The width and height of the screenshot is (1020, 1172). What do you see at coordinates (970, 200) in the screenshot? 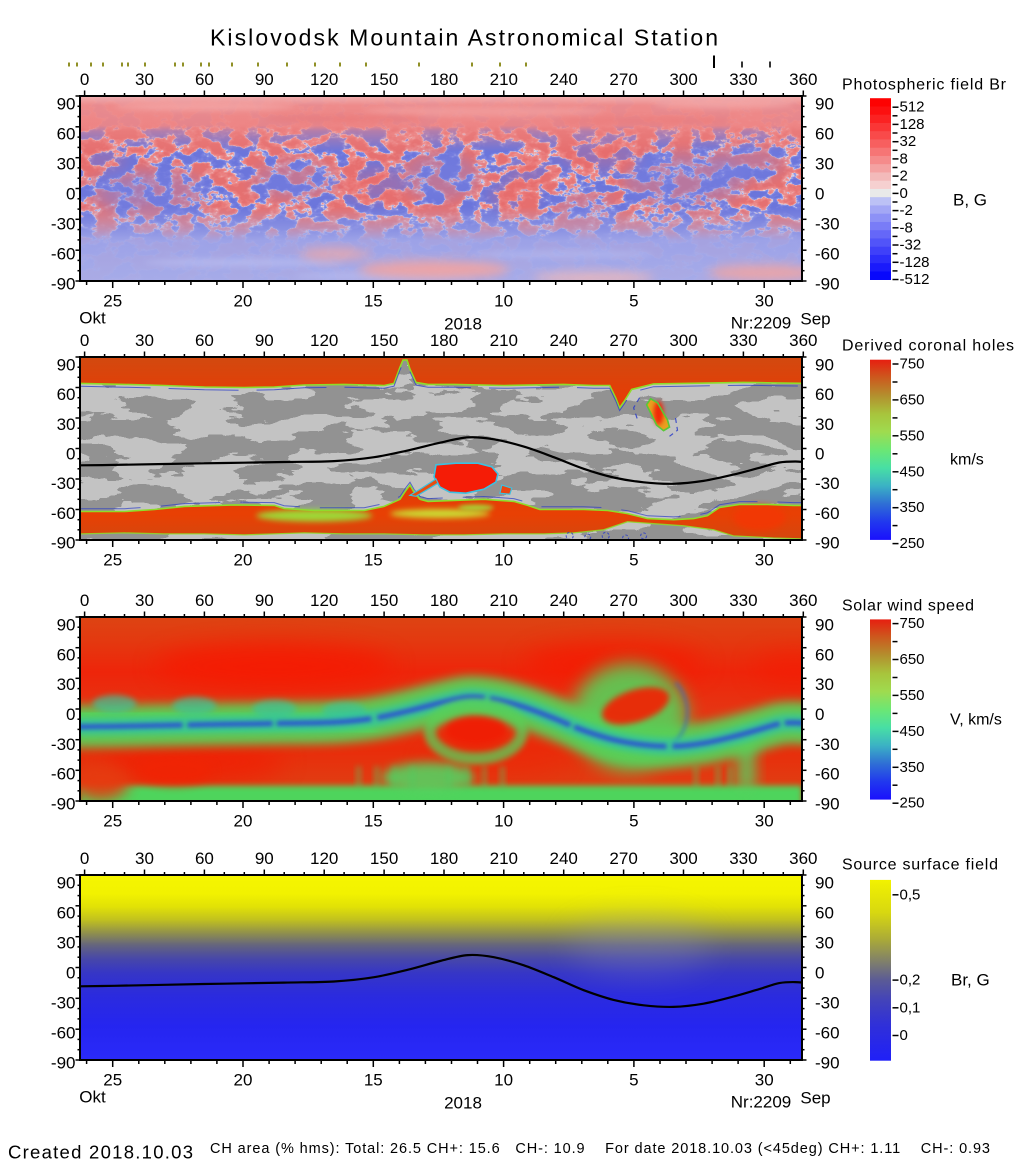
I see `svg-text: B, G` at bounding box center [970, 200].